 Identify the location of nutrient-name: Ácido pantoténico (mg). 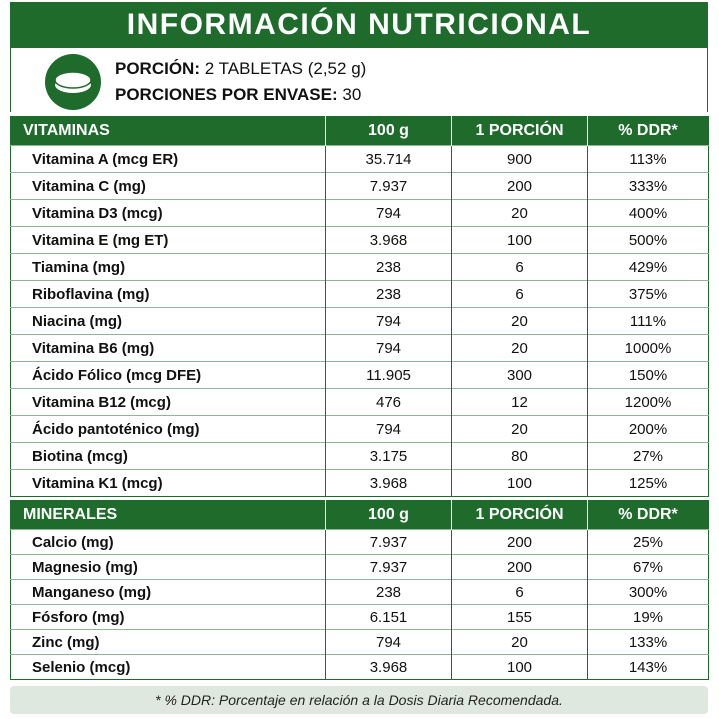
(168, 429).